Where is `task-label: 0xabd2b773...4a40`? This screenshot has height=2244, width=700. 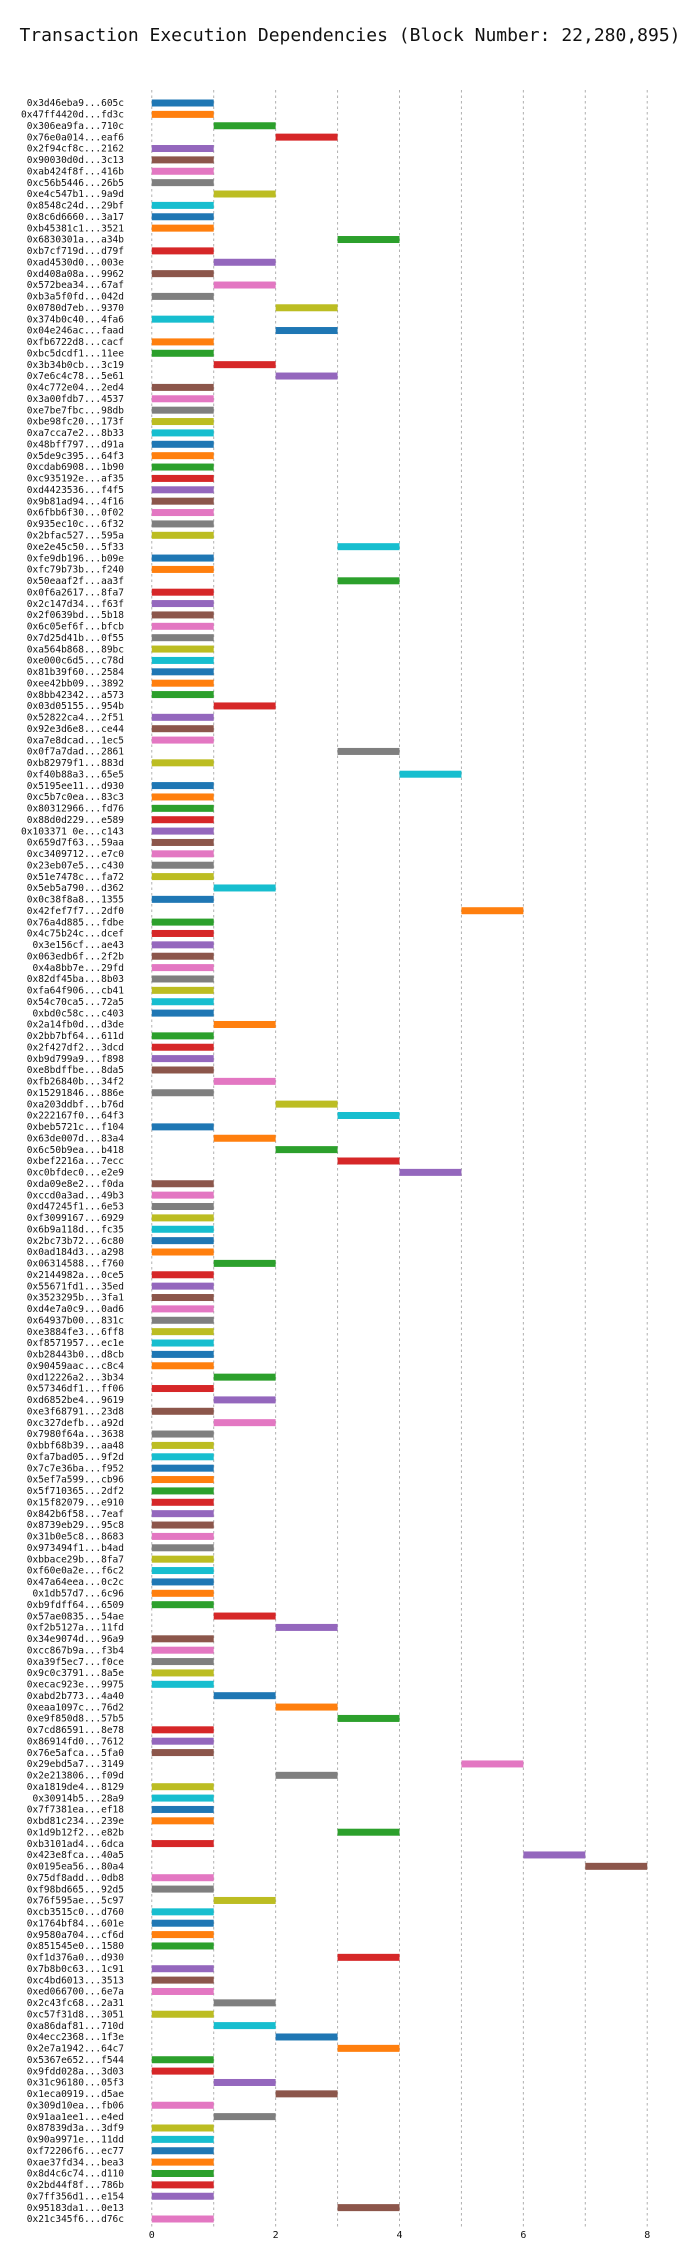 task-label: 0xabd2b773...4a40 is located at coordinates (76, 1696).